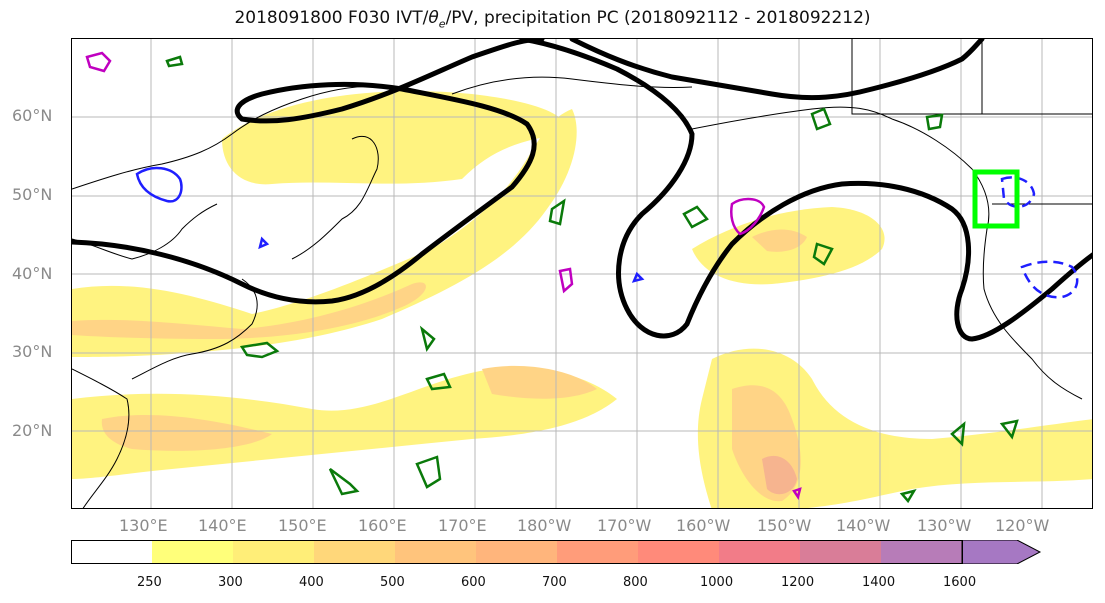 The image size is (1105, 603). What do you see at coordinates (554, 582) in the screenshot?
I see `colorbar-tick-700: 700` at bounding box center [554, 582].